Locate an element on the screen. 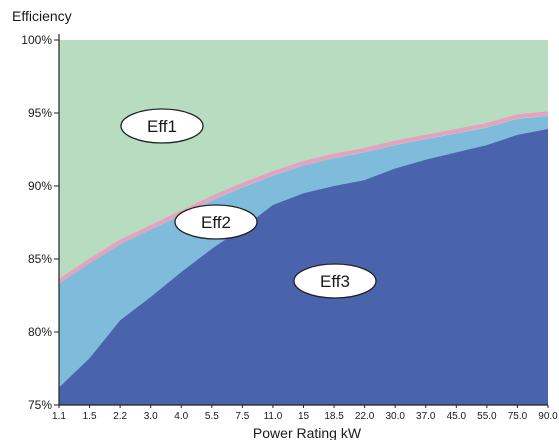 Image resolution: width=559 pixels, height=440 pixels. y-tick-label: 75% is located at coordinates (40, 405).